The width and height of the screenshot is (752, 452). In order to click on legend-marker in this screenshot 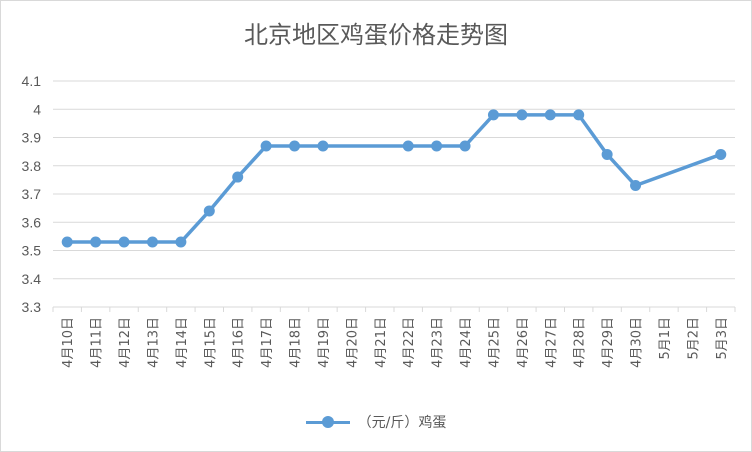, I will do `click(327, 422)`.